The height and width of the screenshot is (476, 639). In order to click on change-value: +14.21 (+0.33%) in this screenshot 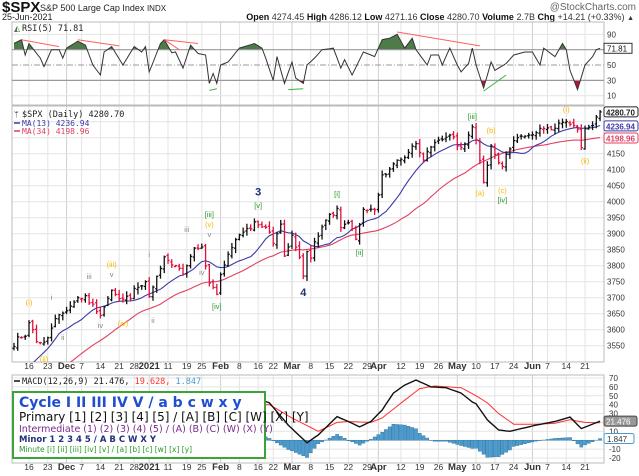, I will do `click(591, 17)`.